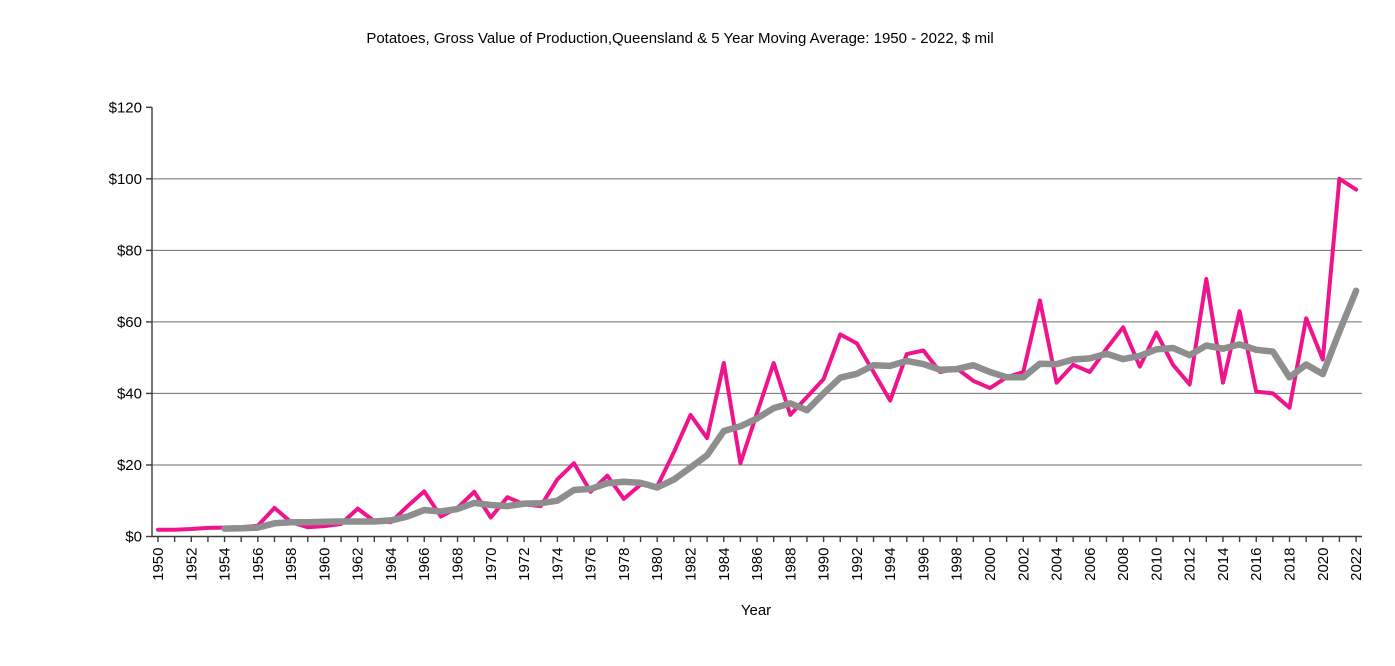 The height and width of the screenshot is (666, 1395). Describe the element at coordinates (158, 564) in the screenshot. I see `x-tick-label: 1950` at that location.